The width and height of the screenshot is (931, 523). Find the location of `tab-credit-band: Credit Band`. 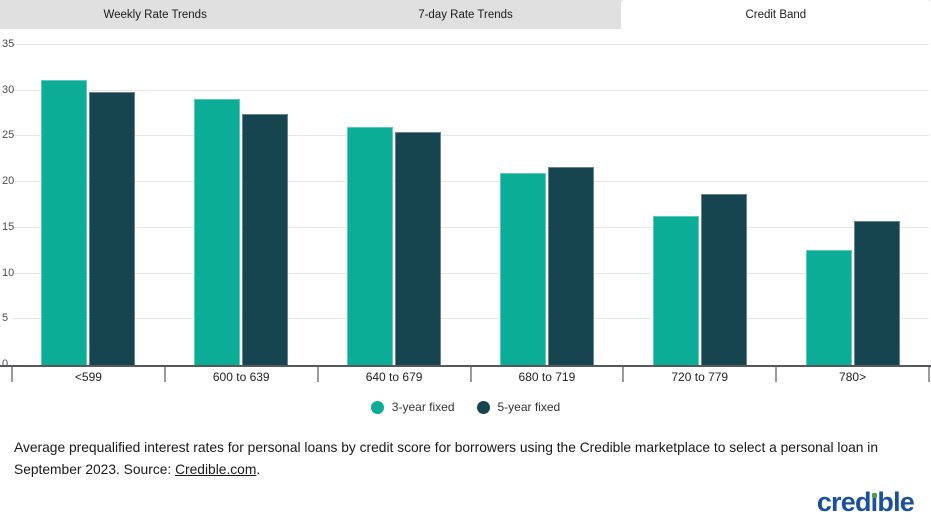

tab-credit-band: Credit Band is located at coordinates (775, 14).